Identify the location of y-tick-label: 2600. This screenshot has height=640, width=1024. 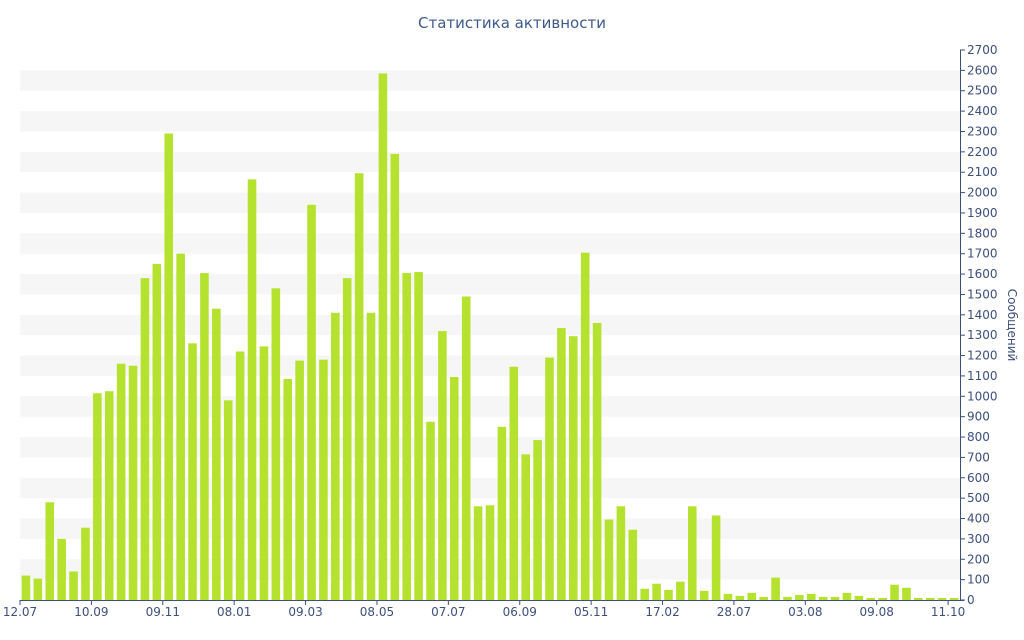
(982, 70).